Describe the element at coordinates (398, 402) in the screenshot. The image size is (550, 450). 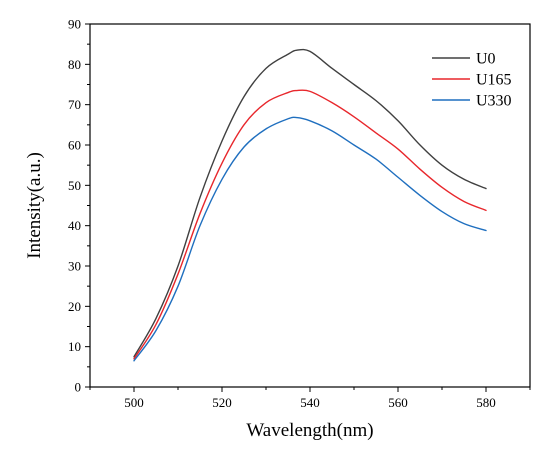
I see `x-tick-label: 560` at that location.